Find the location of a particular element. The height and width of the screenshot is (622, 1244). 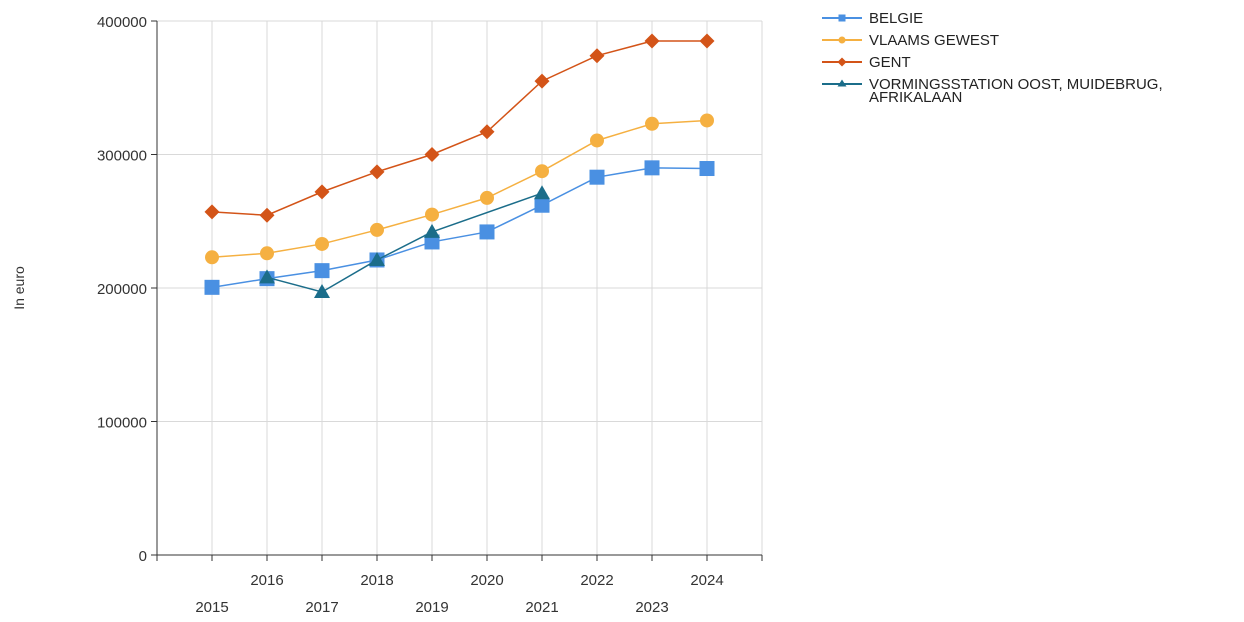

series-vormingsstation-oost-muidebrug-afrikalaan is located at coordinates (404, 242).